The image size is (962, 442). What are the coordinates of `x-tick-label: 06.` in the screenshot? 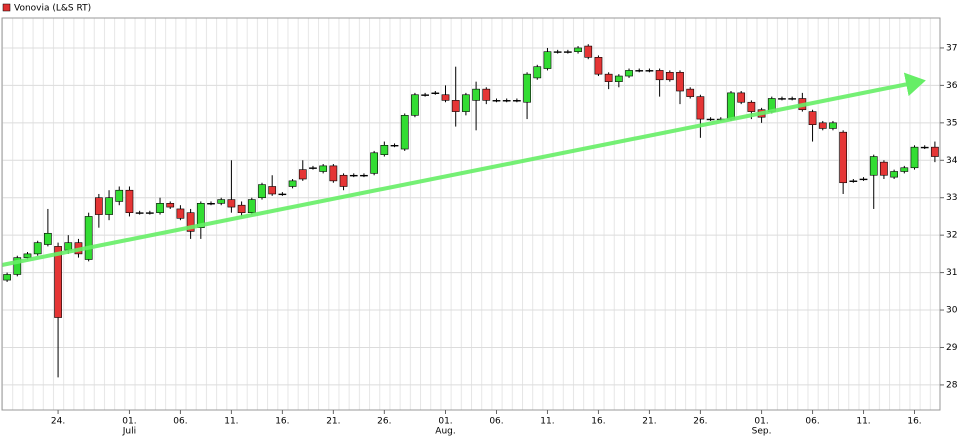 It's located at (180, 422).